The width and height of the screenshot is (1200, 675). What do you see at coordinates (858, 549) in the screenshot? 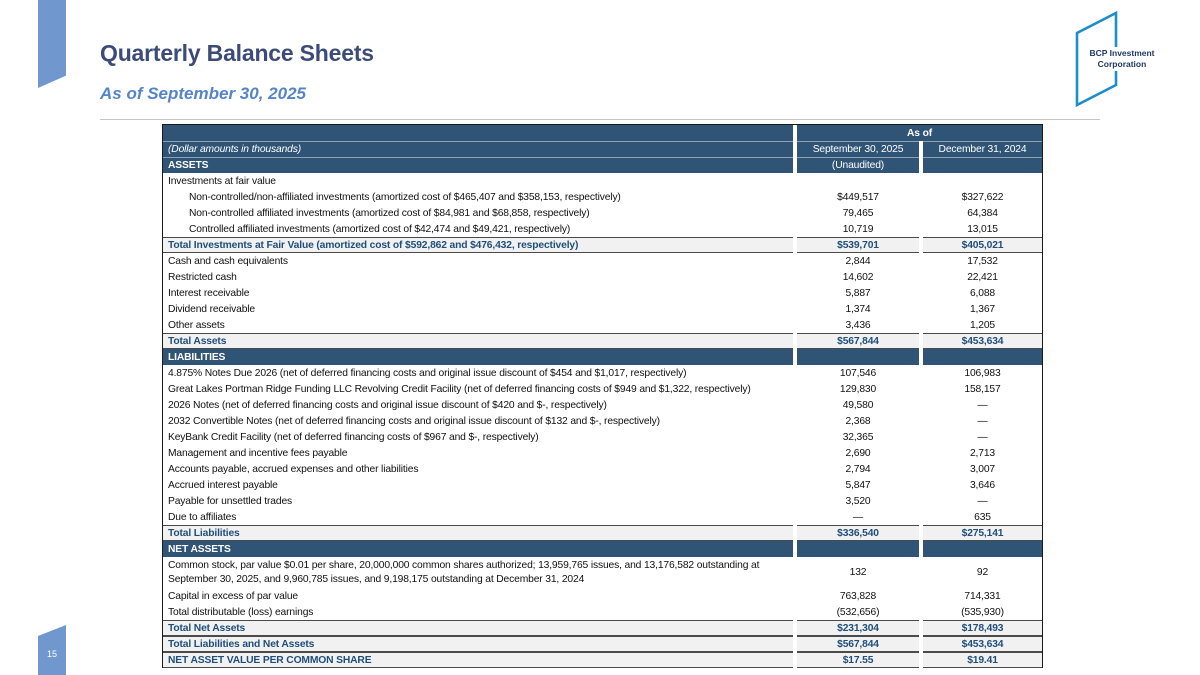
I see `value-sep-30-2025` at bounding box center [858, 549].